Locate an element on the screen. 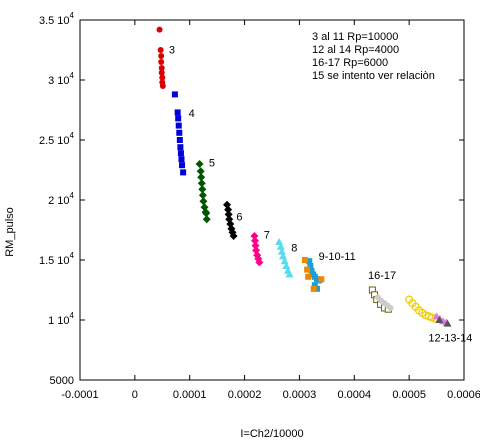 The image size is (480, 446). y-tick-mantissa: 5000 is located at coordinates (62, 381).